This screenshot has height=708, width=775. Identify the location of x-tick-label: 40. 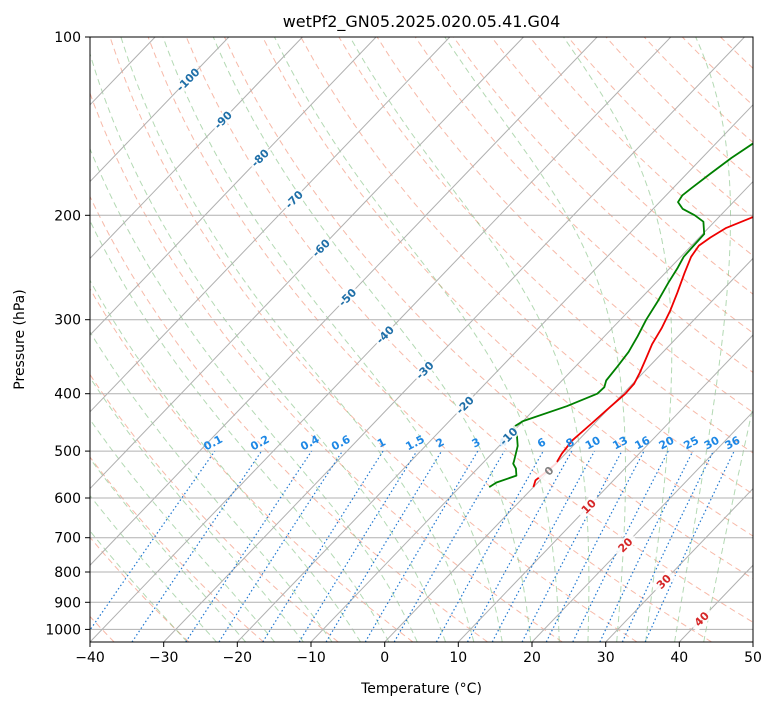
(679, 658).